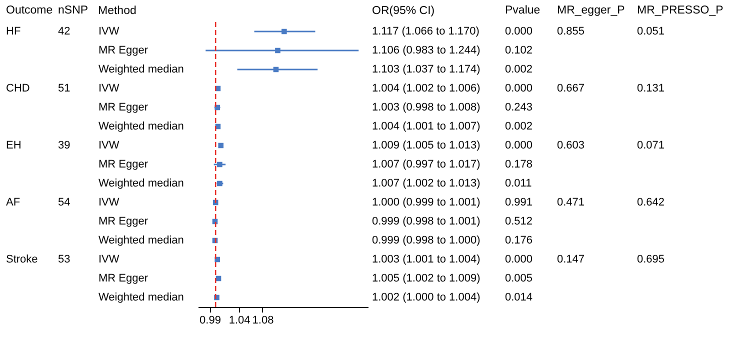 This screenshot has width=750, height=354. I want to click on text: 0.471, so click(571, 202).